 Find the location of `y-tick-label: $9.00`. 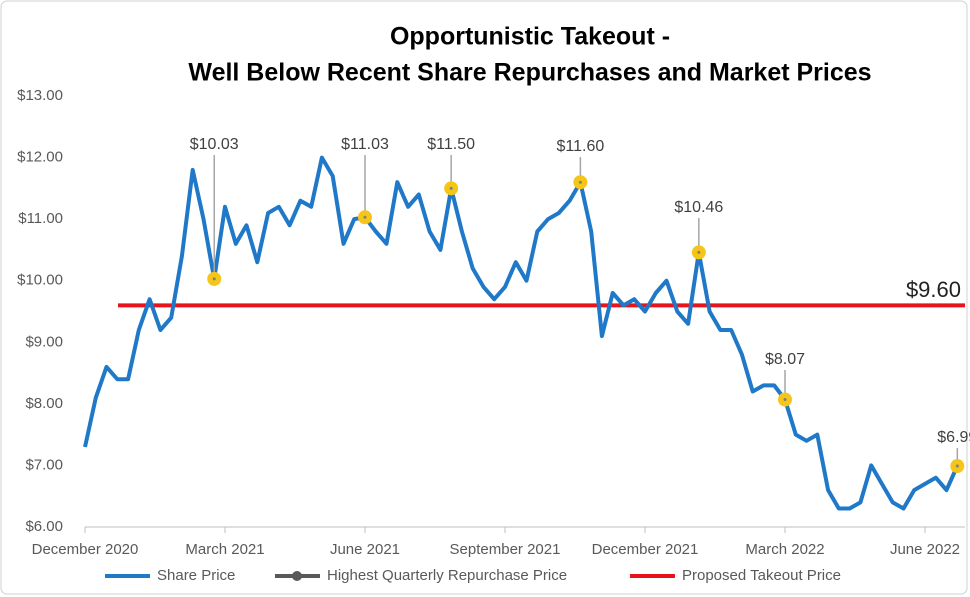

y-tick-label: $9.00 is located at coordinates (44, 341).